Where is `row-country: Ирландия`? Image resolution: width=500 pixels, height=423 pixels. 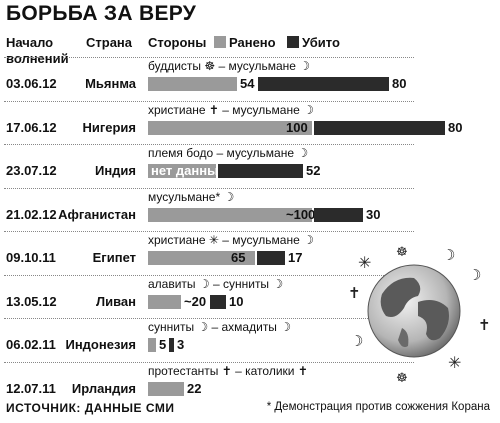 row-country: Ирландия is located at coordinates (103, 388).